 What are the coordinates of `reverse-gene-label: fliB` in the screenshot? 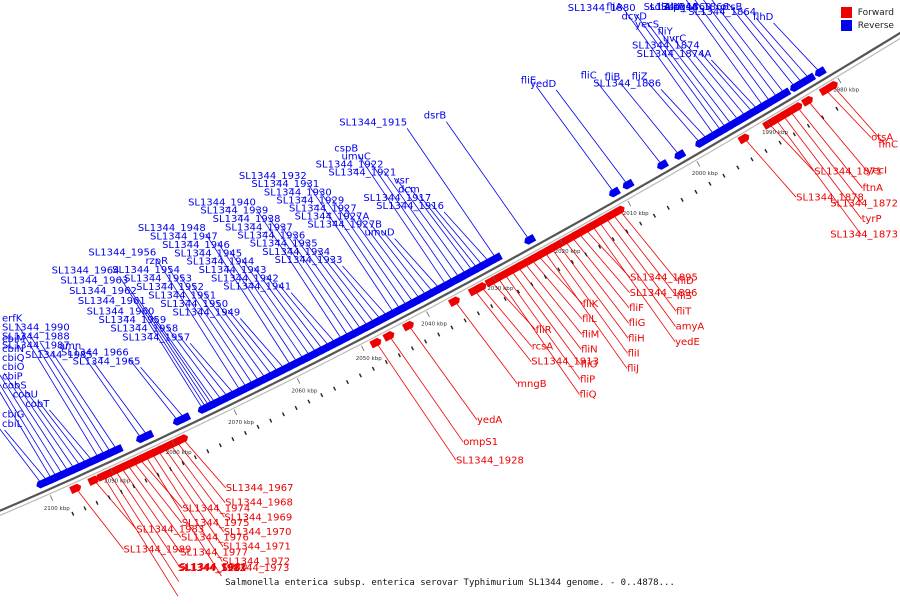 It's located at (612, 77).